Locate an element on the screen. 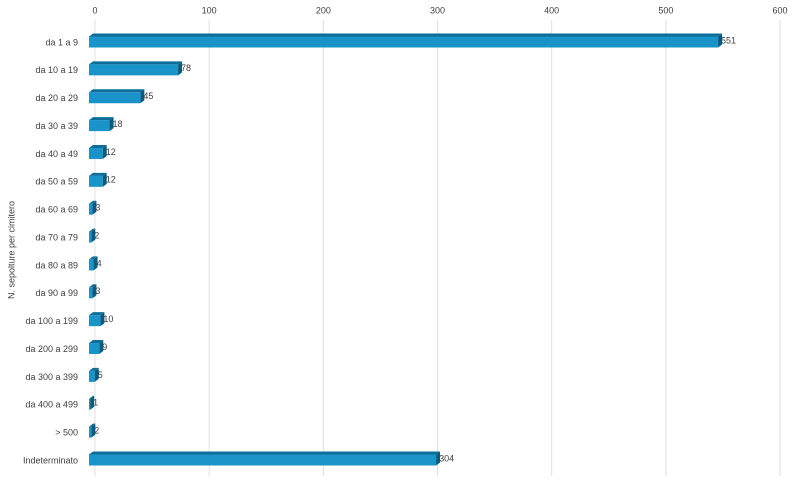 This screenshot has height=480, width=800. y-tick-label: da 80 a 89 is located at coordinates (56, 265).